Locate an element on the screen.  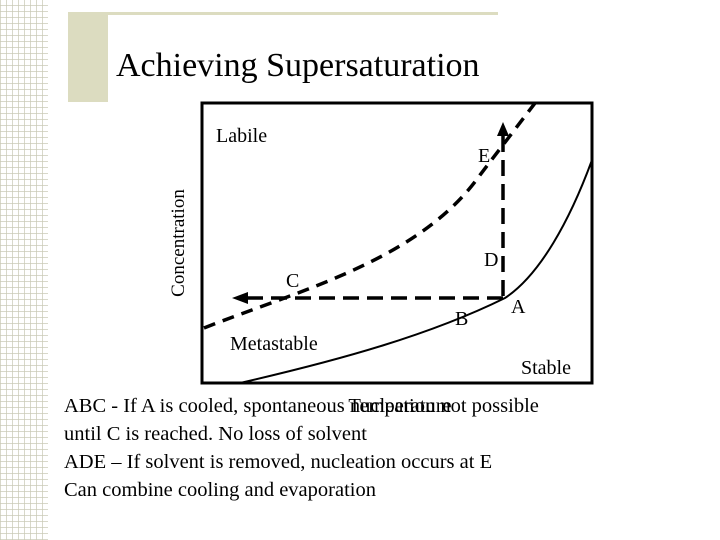
decorative-accent-bar is located at coordinates (88, 57).